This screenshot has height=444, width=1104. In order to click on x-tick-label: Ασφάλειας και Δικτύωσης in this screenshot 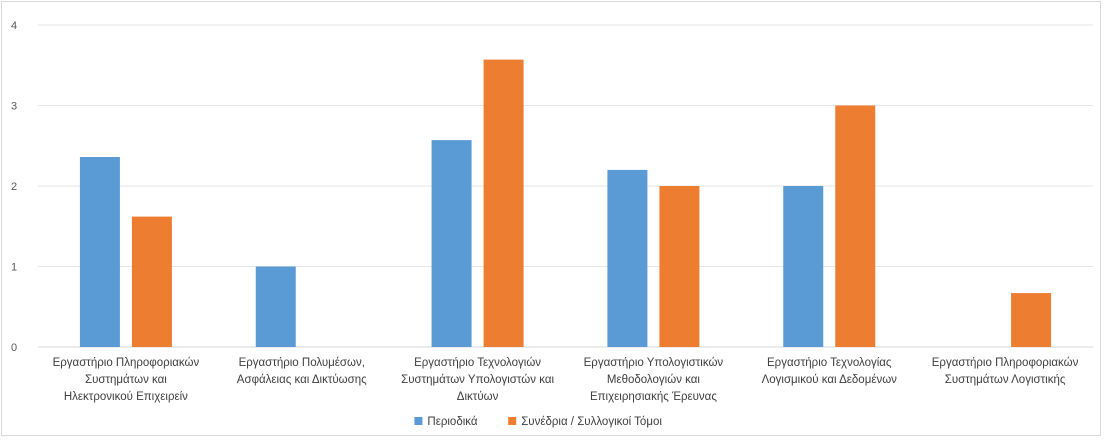, I will do `click(302, 380)`.